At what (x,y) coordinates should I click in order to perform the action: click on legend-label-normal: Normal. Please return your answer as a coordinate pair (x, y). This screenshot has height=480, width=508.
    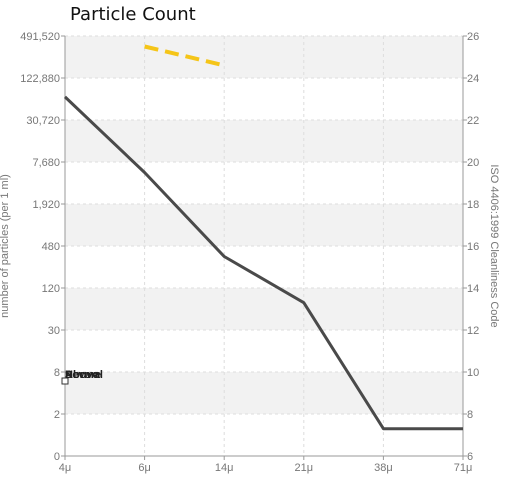
    Looking at the image, I should click on (84, 375).